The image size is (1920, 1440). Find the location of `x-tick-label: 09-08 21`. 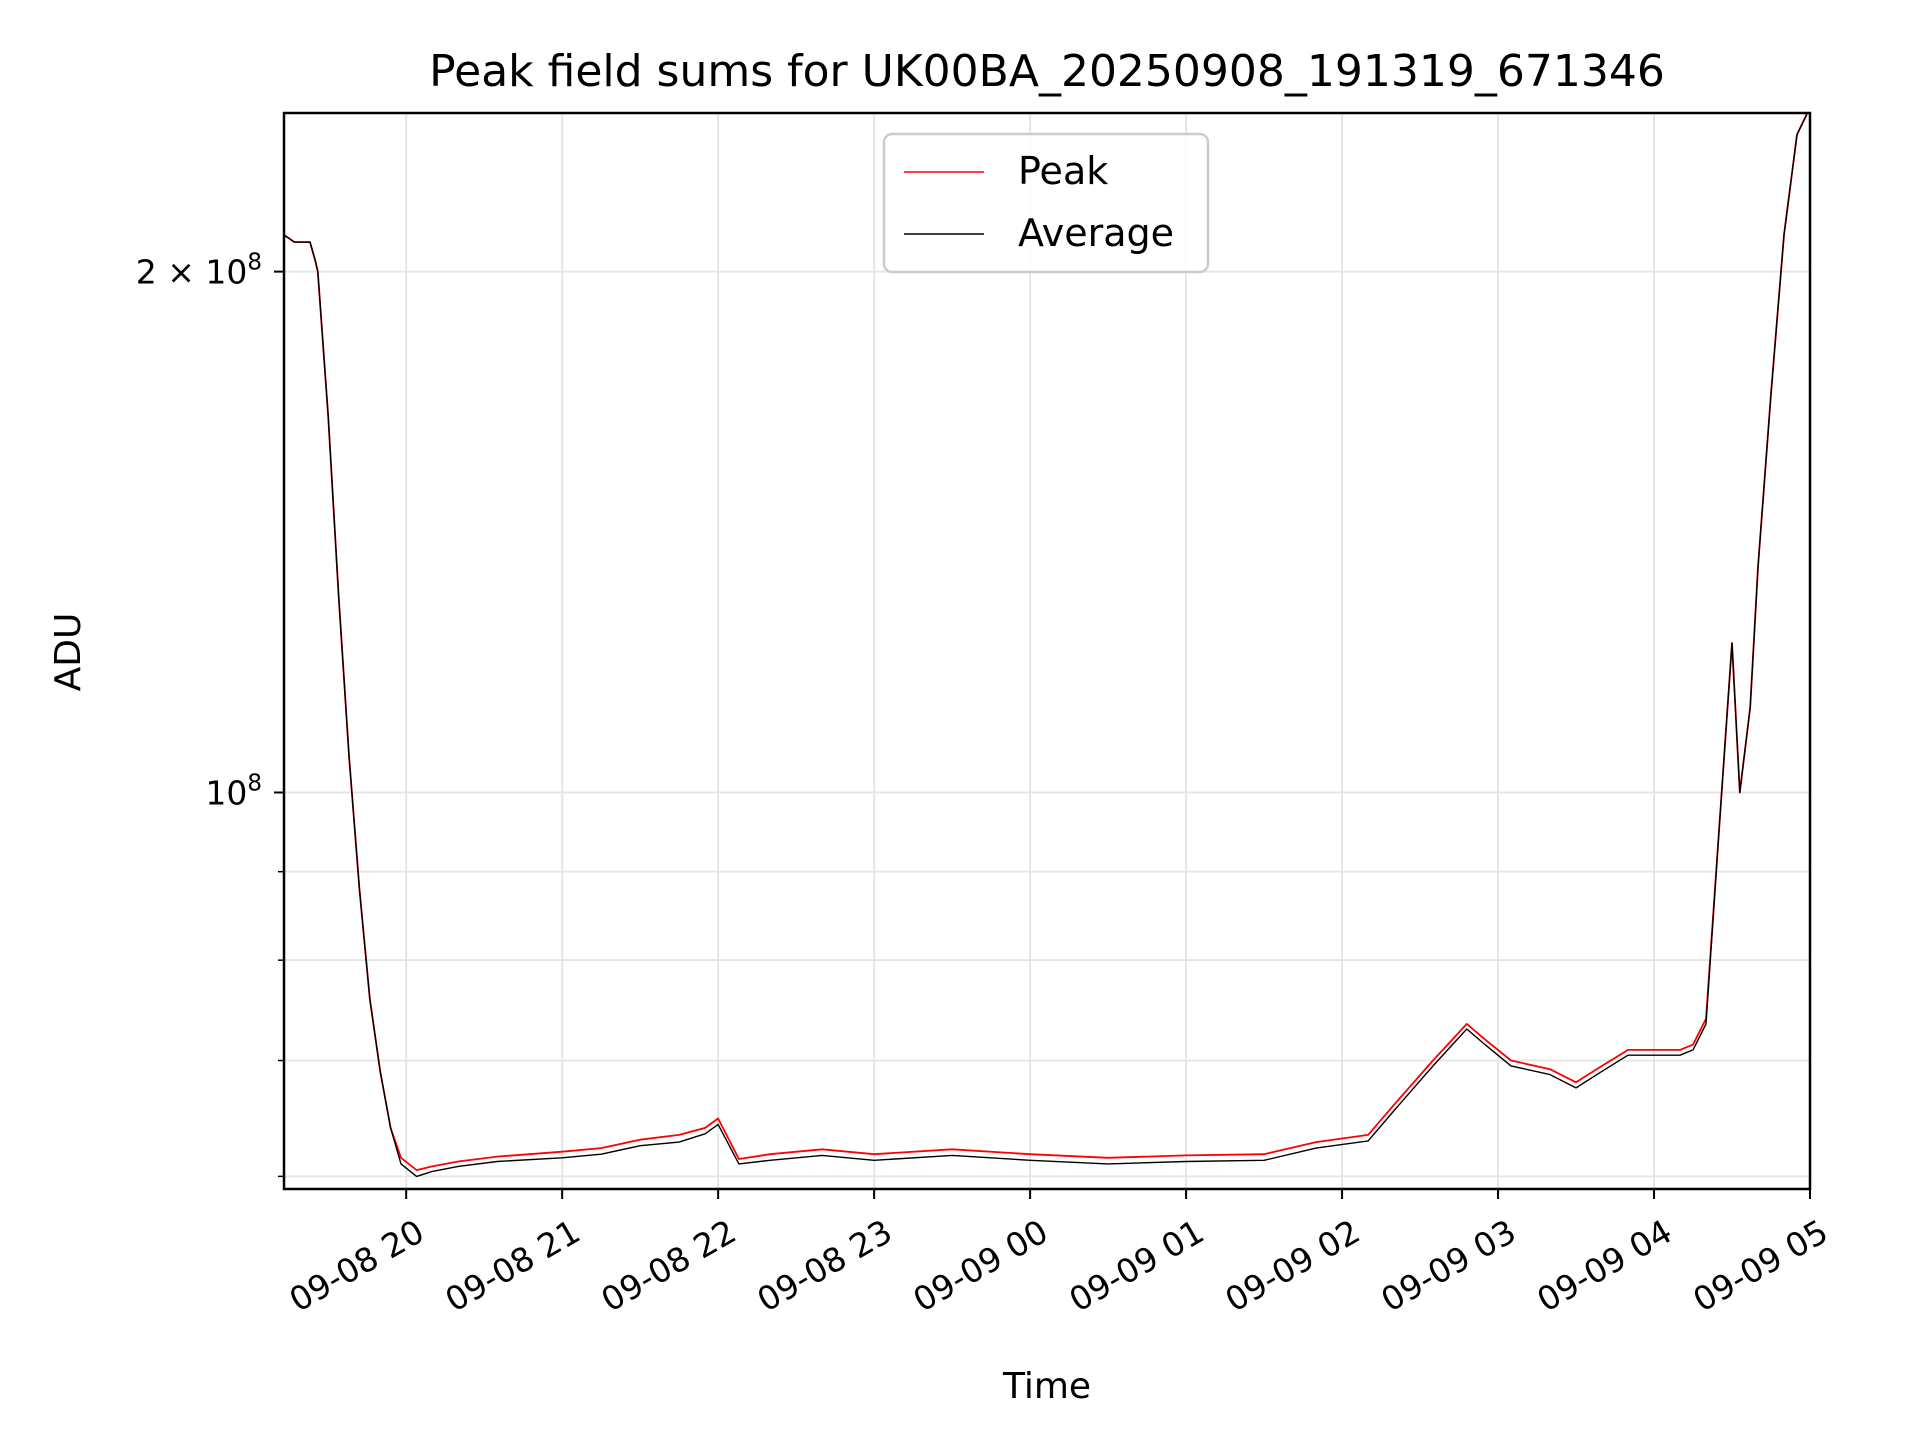

x-tick-label: 09-08 21 is located at coordinates (513, 1266).